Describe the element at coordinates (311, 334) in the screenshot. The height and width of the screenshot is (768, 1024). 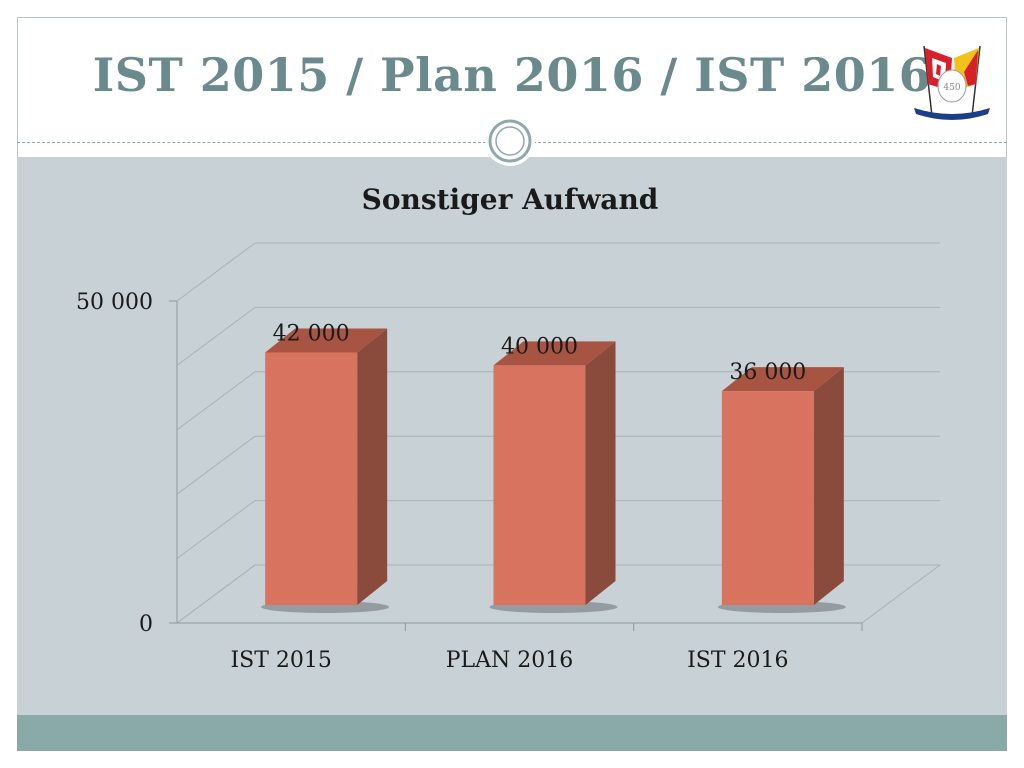
I see `data-label: 42 000` at that location.